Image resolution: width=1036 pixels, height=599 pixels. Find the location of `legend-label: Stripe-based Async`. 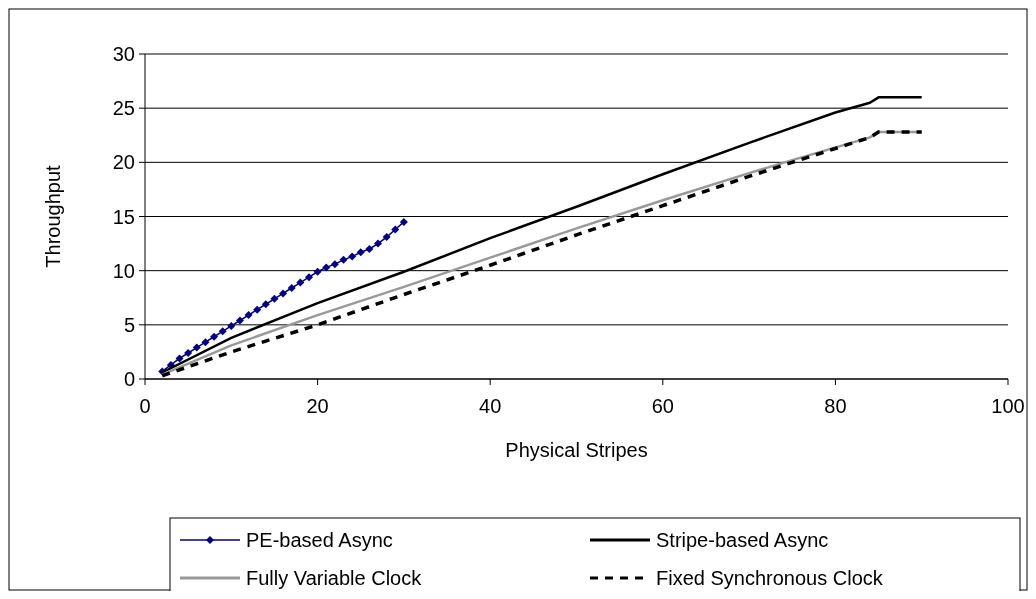

legend-label: Stripe-based Async is located at coordinates (742, 540).